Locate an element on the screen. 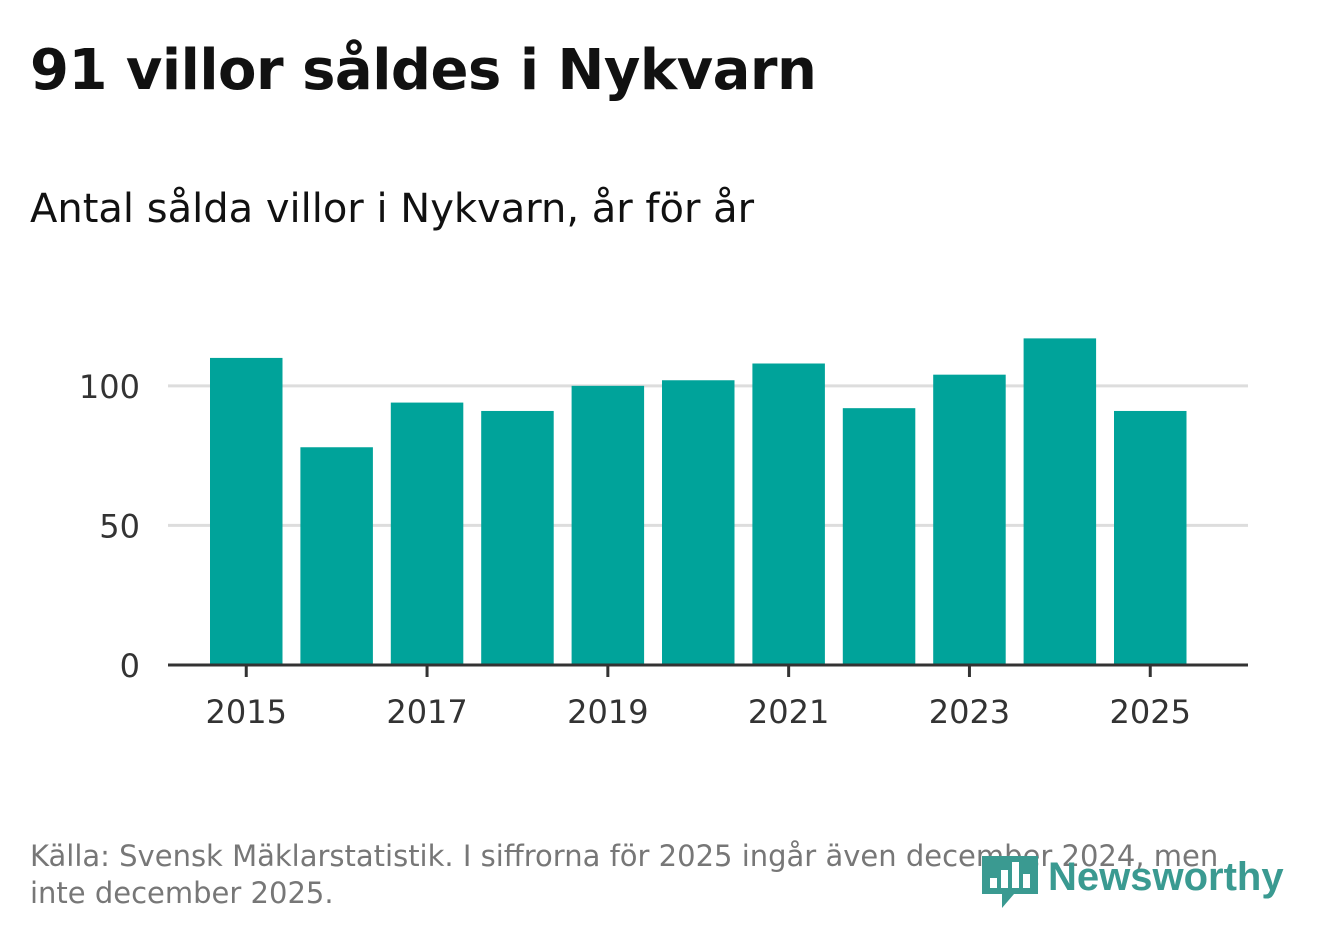 The width and height of the screenshot is (1322, 939). y-tick-label: 0 is located at coordinates (130, 666).